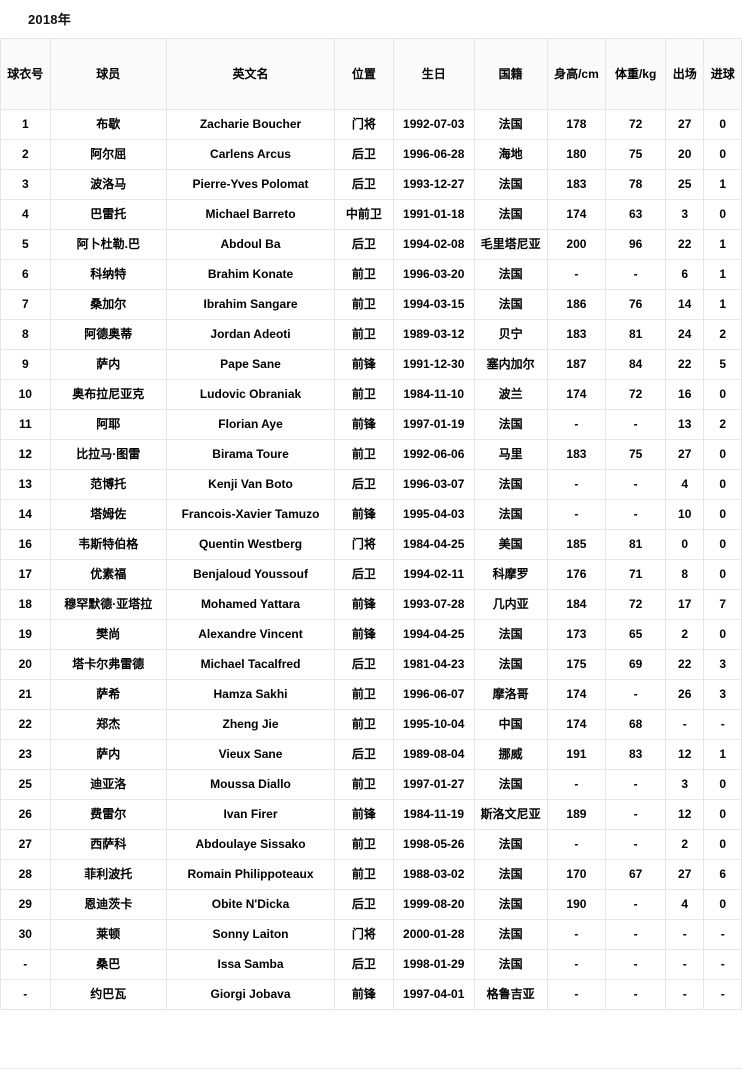 The width and height of the screenshot is (742, 1076). Describe the element at coordinates (433, 514) in the screenshot. I see `cell-birthday: 1995-04-03` at that location.